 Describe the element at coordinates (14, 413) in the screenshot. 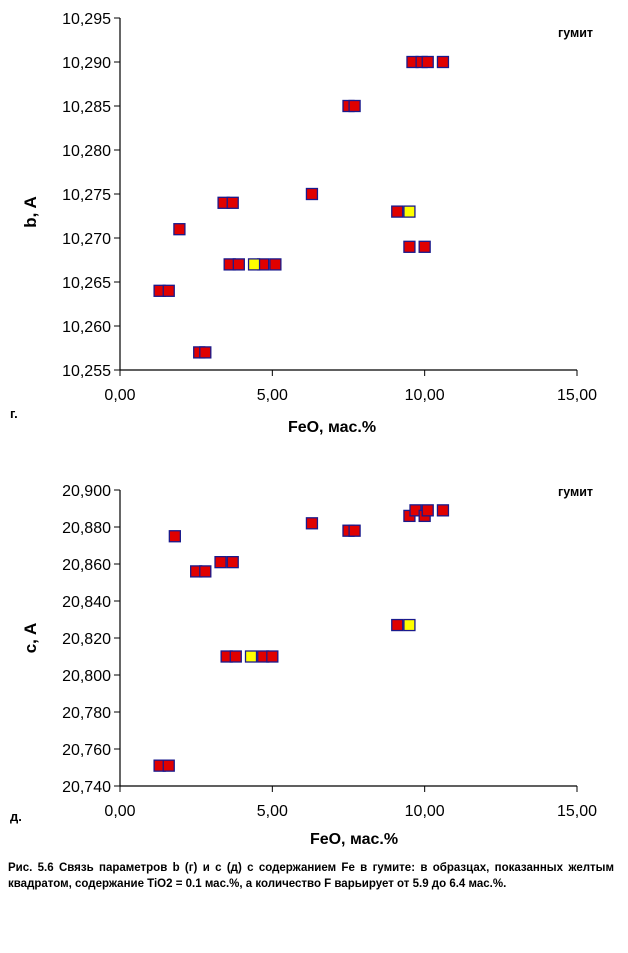

I see `panel-label-g: г.` at that location.